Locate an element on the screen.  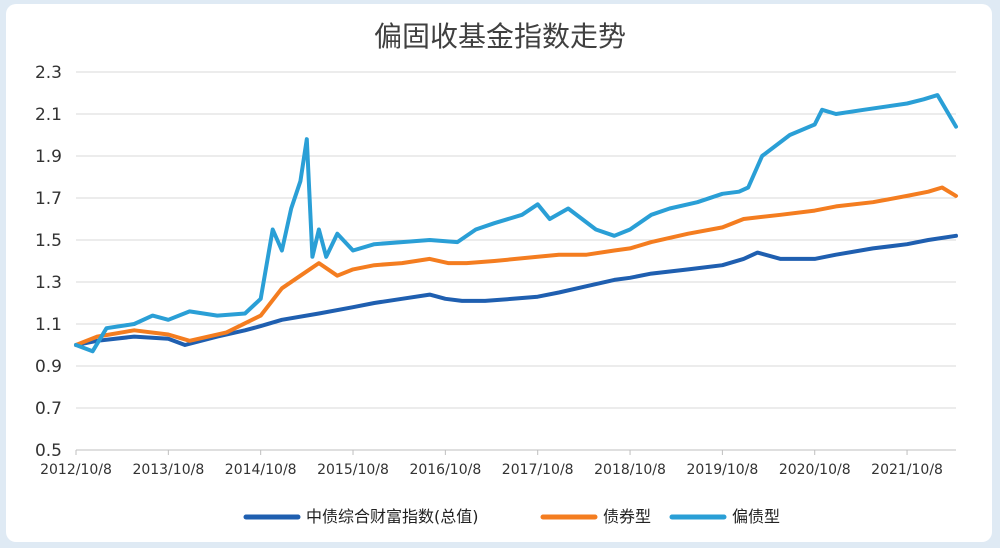
x-tick-label: 2014/10/8 is located at coordinates (261, 470).